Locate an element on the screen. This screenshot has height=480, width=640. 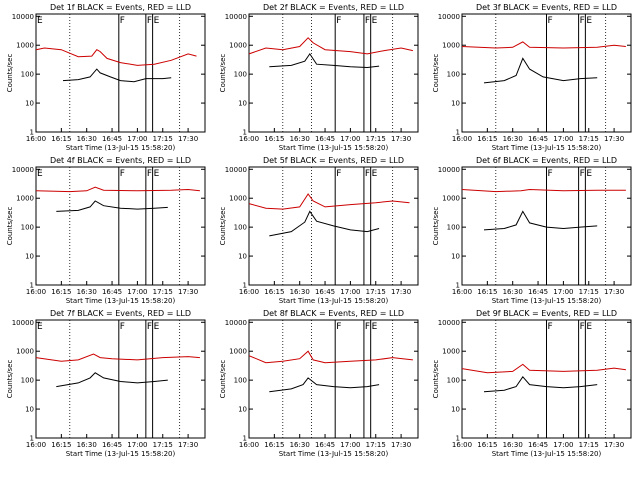
panel-title: Det 2f BLACK = Events, RED = LLD is located at coordinates (333, 7).